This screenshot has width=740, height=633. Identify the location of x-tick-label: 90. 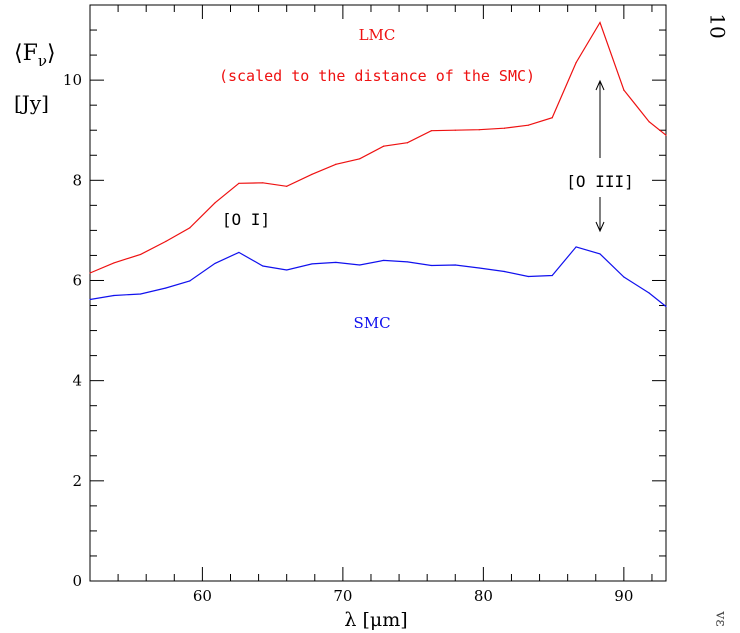
(623, 596).